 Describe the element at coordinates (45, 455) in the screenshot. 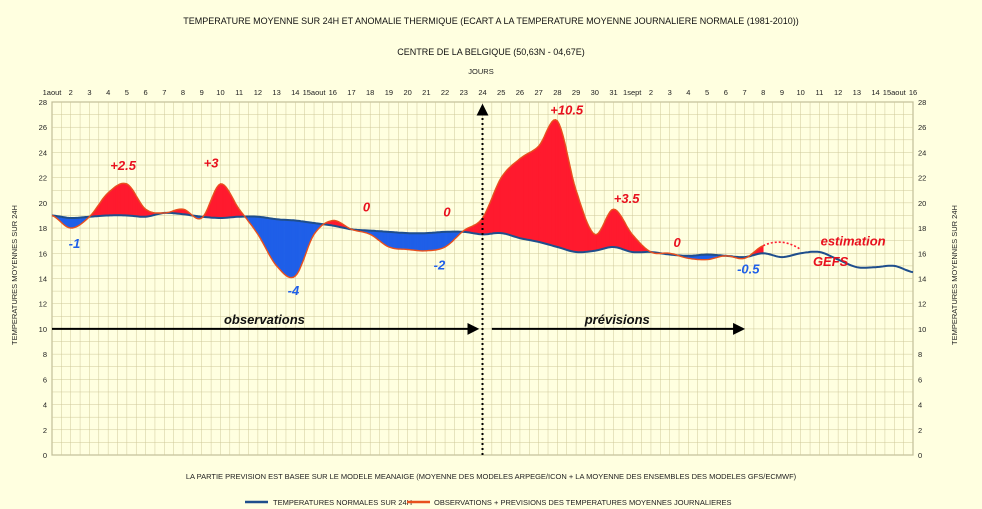

I see `y-tick-label-left: 0` at that location.